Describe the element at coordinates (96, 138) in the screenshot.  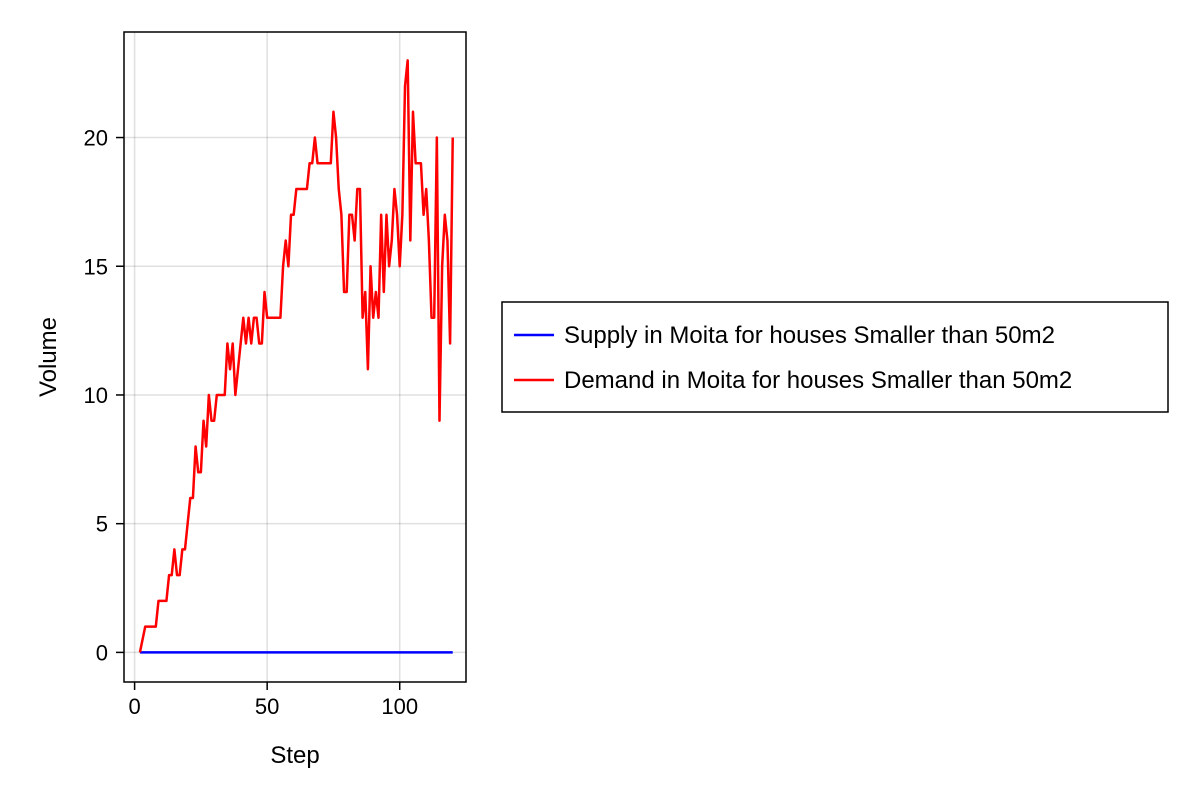
I see `y-tick-label: 20` at that location.